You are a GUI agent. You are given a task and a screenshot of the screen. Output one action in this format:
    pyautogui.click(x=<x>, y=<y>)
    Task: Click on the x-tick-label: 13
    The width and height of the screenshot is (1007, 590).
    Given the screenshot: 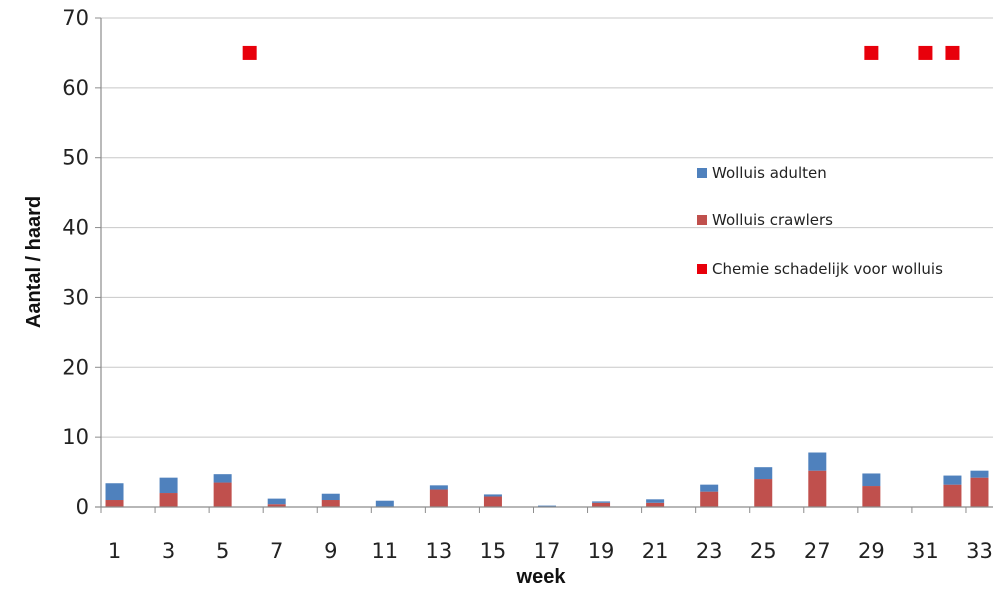 What is the action you would take?
    pyautogui.click(x=439, y=551)
    